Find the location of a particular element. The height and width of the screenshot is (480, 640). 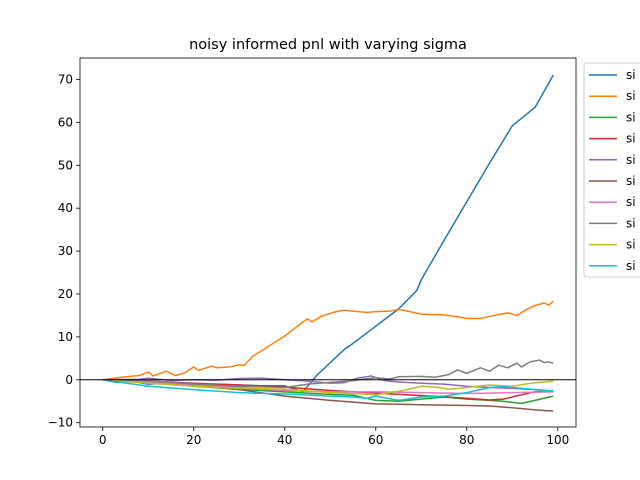

x-tick-label: 60 is located at coordinates (375, 440).